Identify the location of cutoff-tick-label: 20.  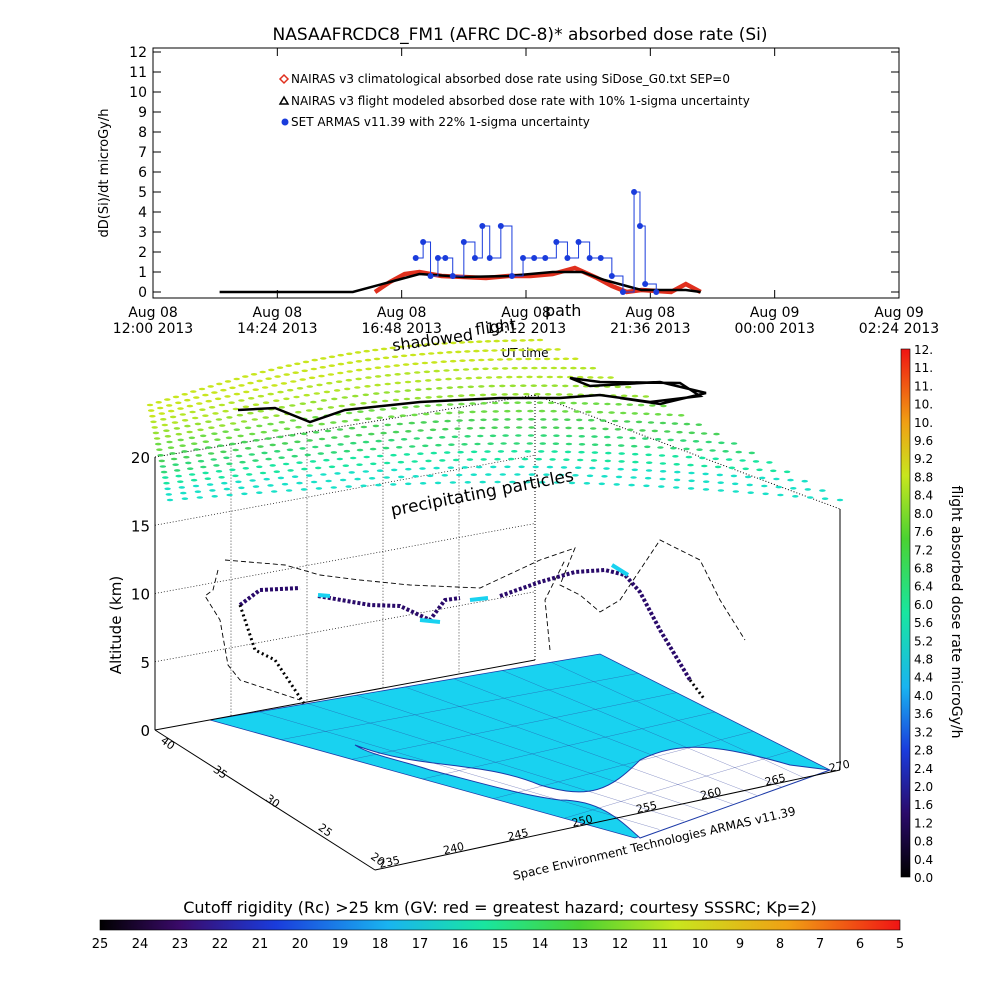
(300, 944).